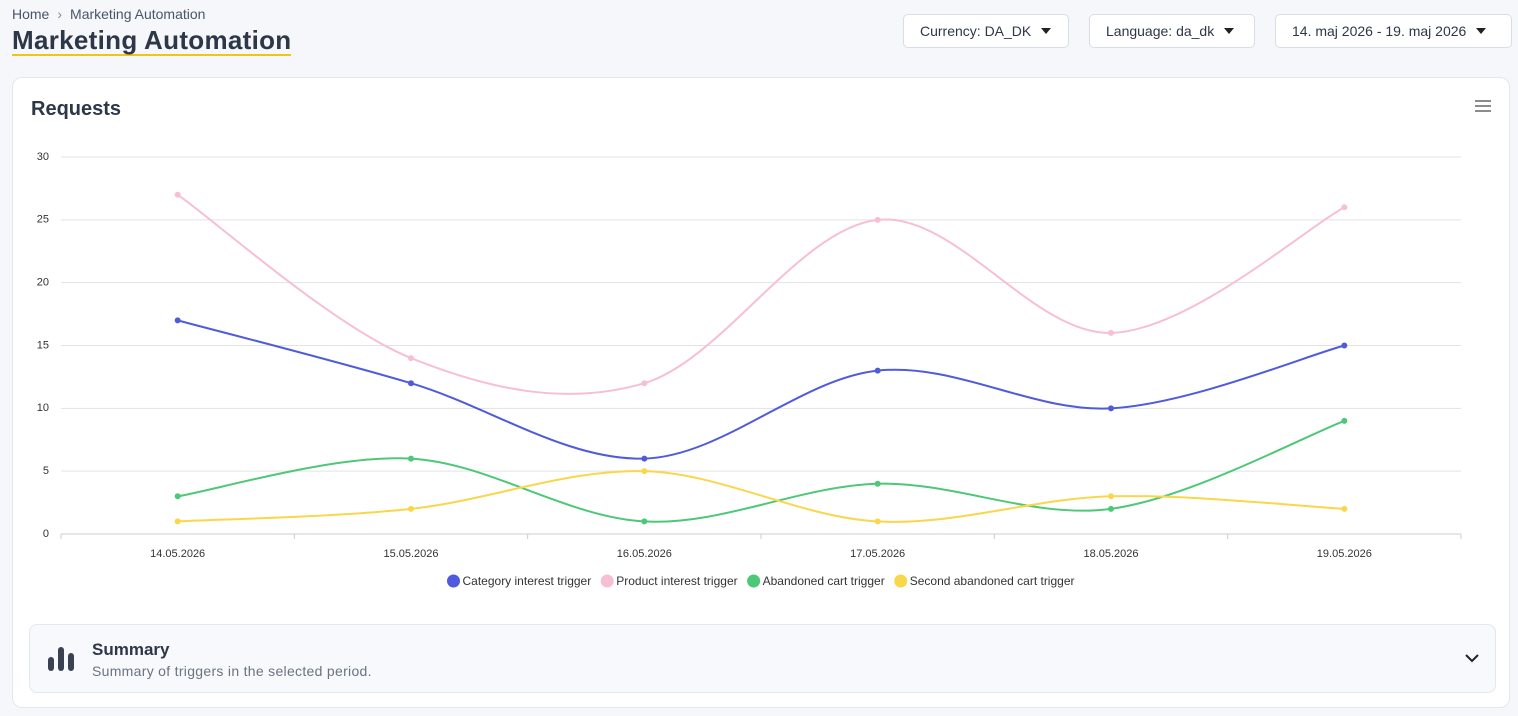 This screenshot has height=716, width=1518. Describe the element at coordinates (824, 581) in the screenshot. I see `legend-label: Abandoned cart trigger` at that location.